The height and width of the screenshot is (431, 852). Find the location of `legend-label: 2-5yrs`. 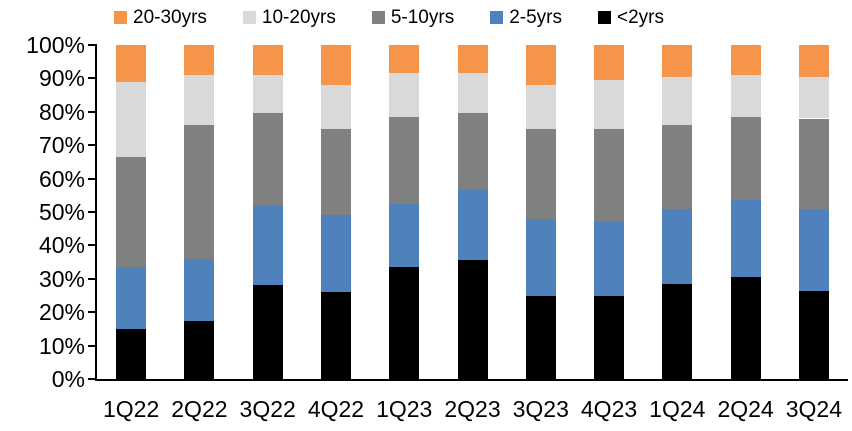

legend-label: 2-5yrs is located at coordinates (535, 17).